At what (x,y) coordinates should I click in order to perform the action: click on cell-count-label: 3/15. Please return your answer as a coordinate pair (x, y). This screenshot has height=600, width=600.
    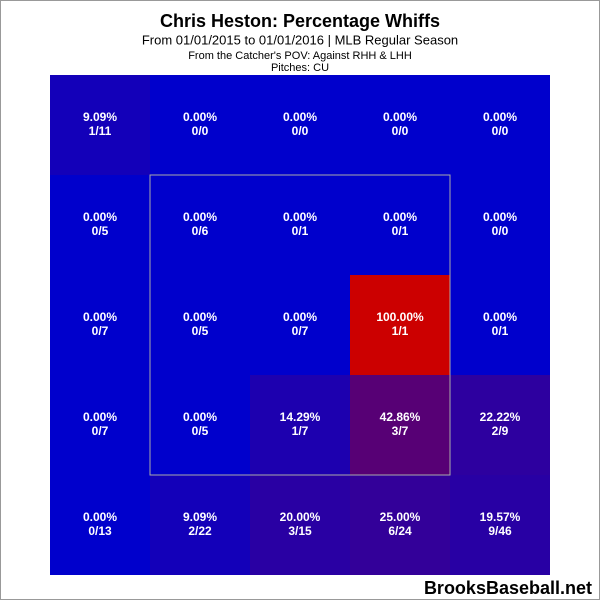
    Looking at the image, I should click on (300, 531).